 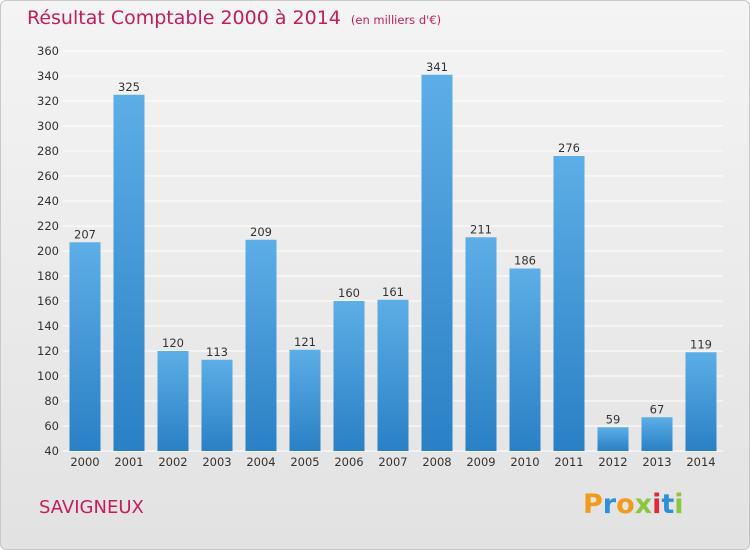 What do you see at coordinates (51, 401) in the screenshot?
I see `y-tick-label: 80` at bounding box center [51, 401].